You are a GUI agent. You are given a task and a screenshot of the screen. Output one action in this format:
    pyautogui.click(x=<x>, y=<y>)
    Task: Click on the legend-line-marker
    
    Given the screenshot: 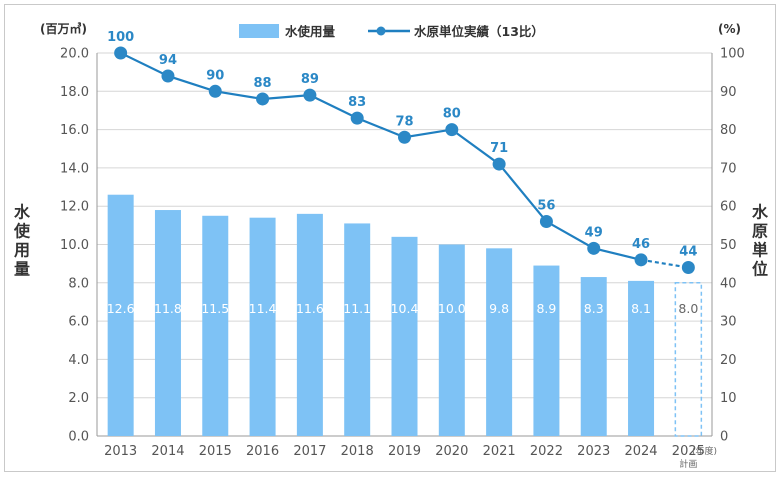 What is the action you would take?
    pyautogui.click(x=381, y=31)
    